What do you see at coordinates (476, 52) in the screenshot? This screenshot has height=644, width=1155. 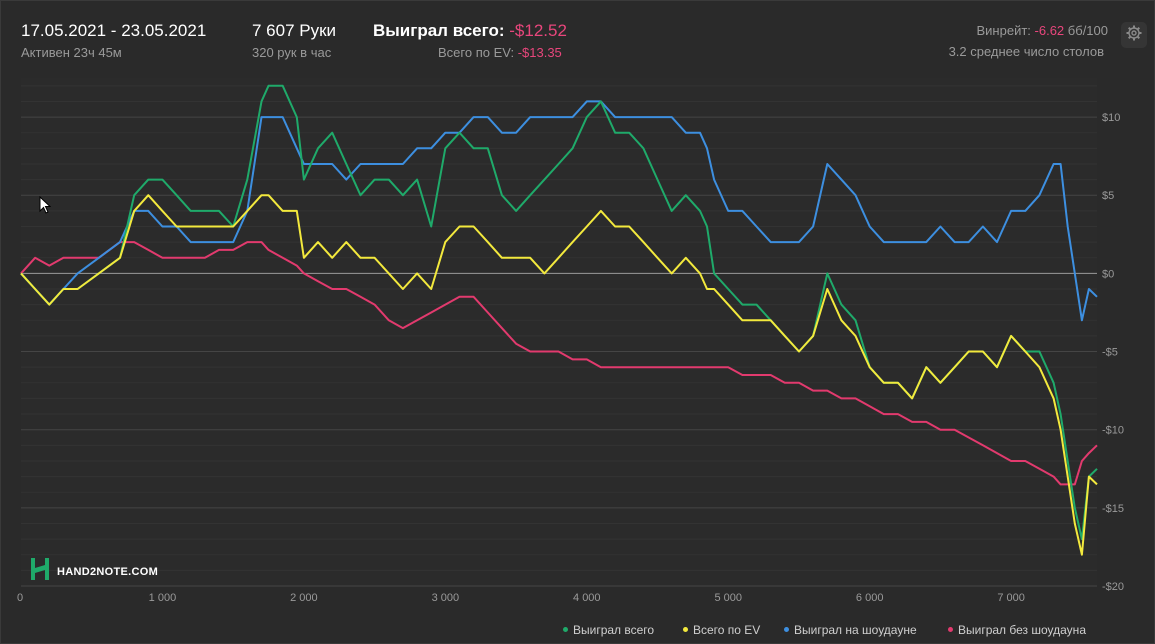 I see `ev-label: Всего по EV:` at bounding box center [476, 52].